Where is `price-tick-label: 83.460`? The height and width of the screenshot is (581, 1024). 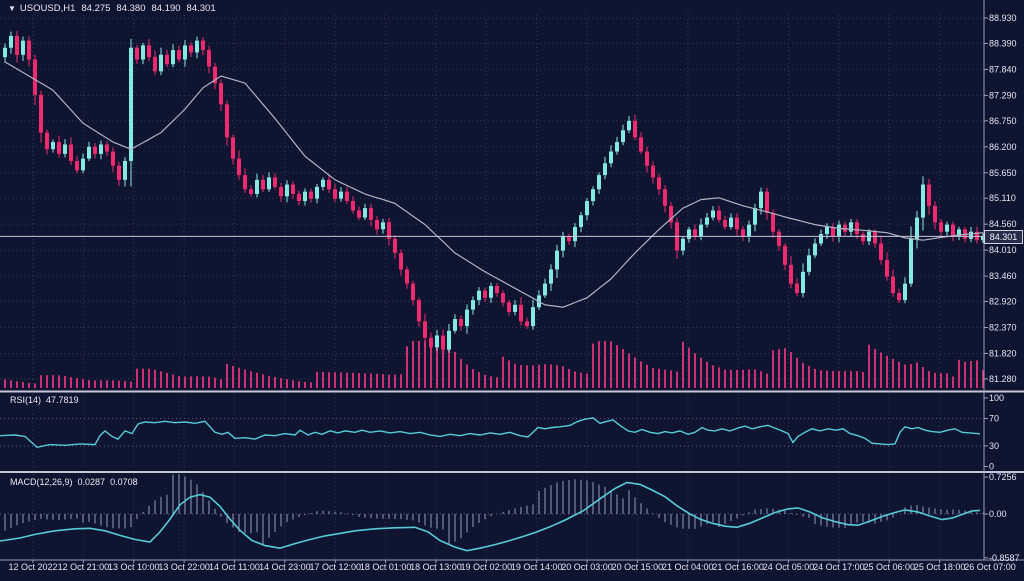
price-tick-label: 83.460 is located at coordinates (1003, 276).